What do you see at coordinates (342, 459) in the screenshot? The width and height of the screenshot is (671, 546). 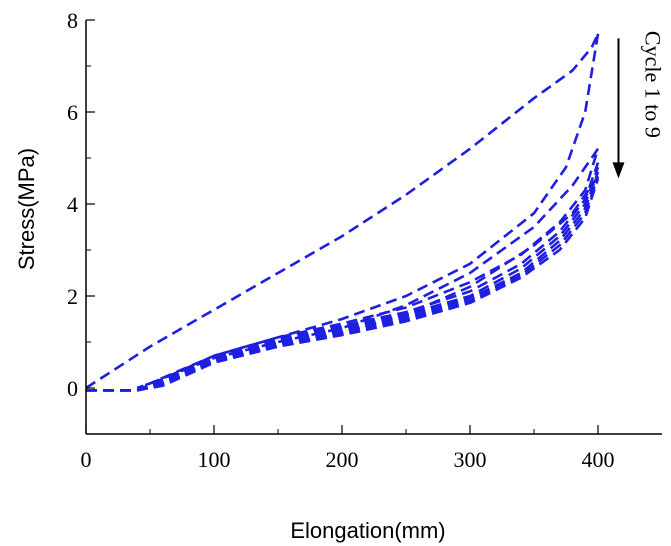 I see `x-tick-label: 200` at bounding box center [342, 459].